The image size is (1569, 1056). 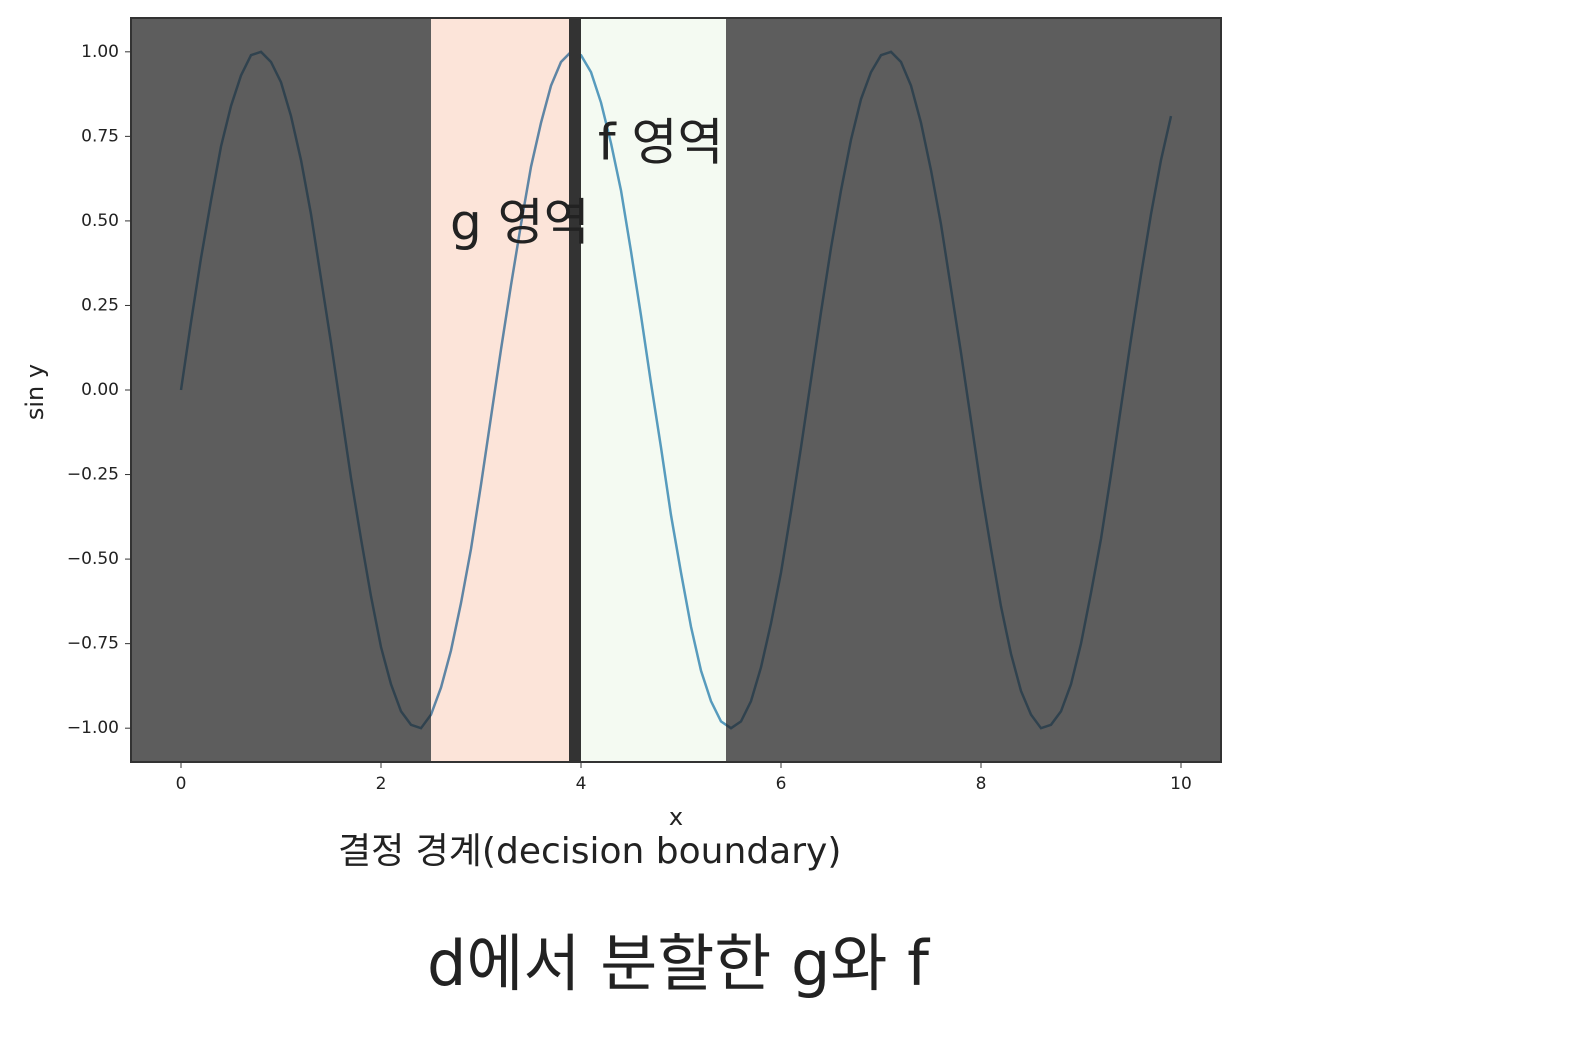 What do you see at coordinates (676, 817) in the screenshot?
I see `x-axis-label: x` at bounding box center [676, 817].